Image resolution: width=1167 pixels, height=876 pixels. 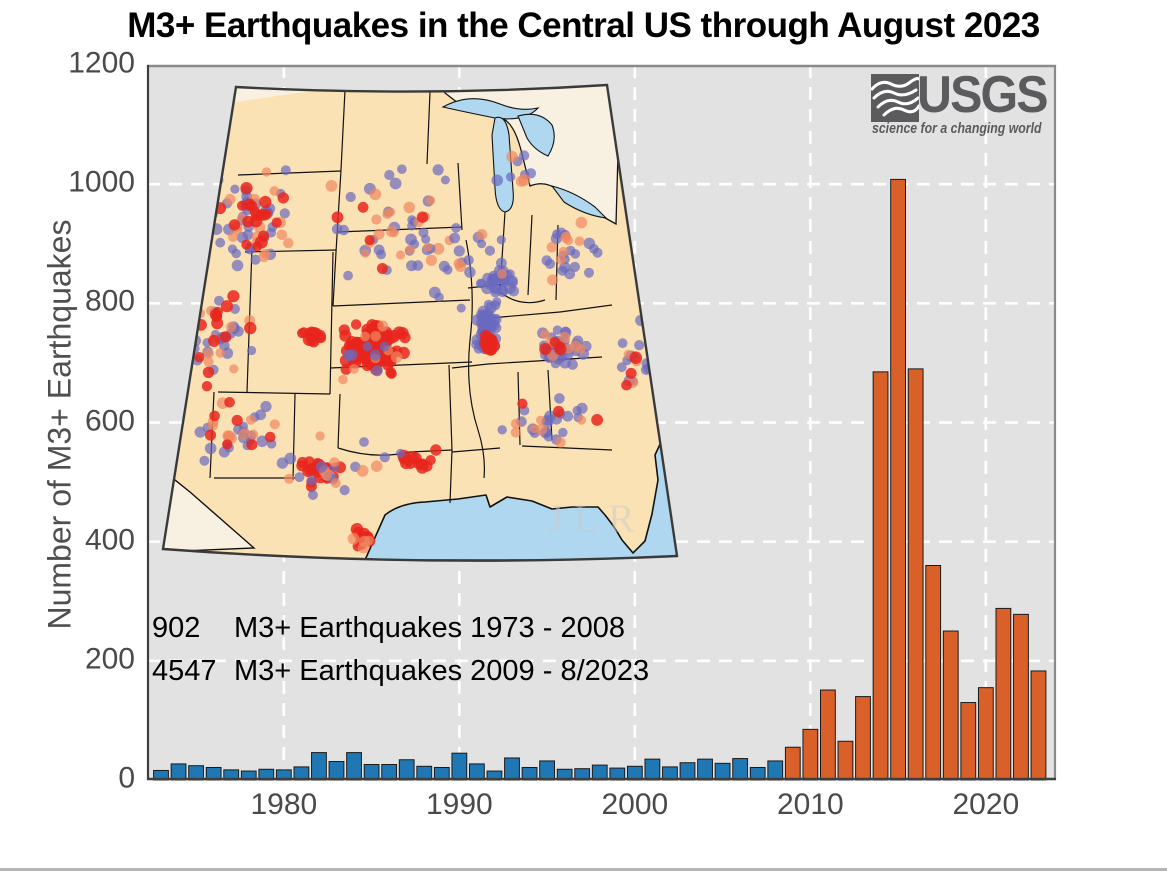 I want to click on bar-2023, so click(x=1038, y=725).